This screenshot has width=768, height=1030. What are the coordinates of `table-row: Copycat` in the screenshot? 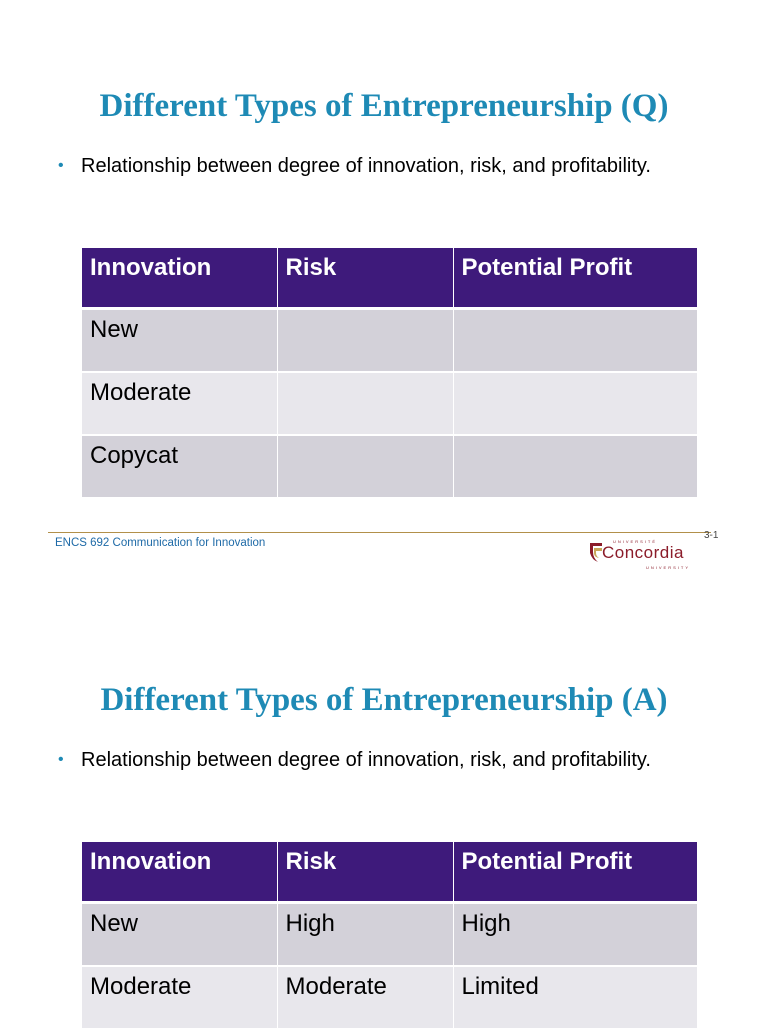 It's located at (389, 467).